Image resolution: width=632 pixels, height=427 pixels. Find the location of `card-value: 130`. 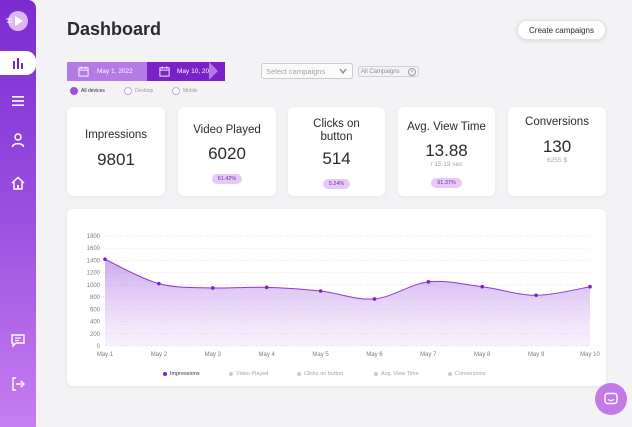

card-value: 130 is located at coordinates (557, 146).